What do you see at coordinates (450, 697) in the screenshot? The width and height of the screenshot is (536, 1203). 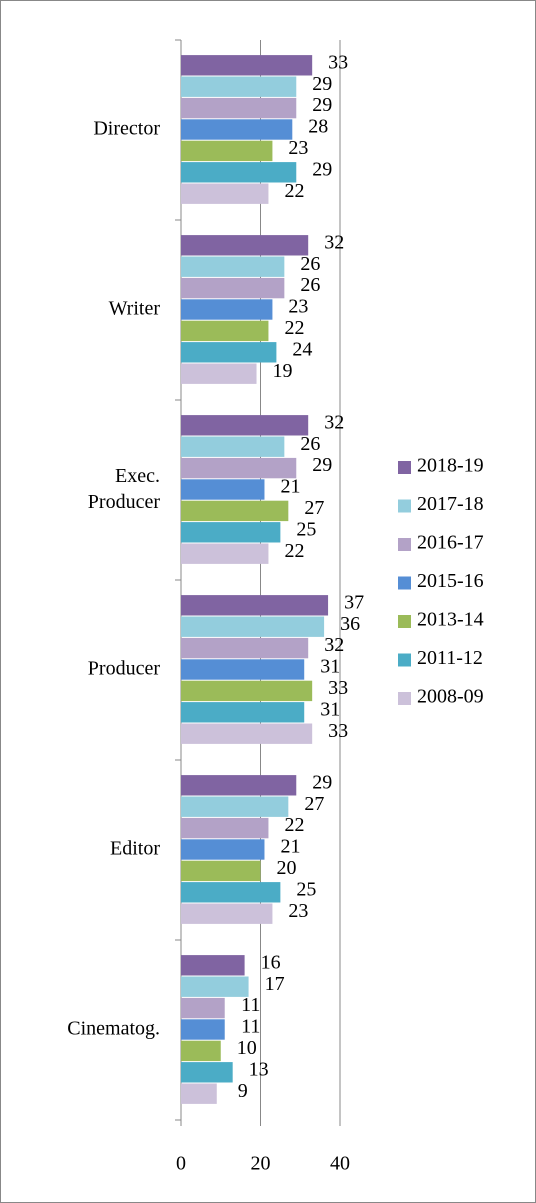 I see `legend-label: 2008-09` at bounding box center [450, 697].